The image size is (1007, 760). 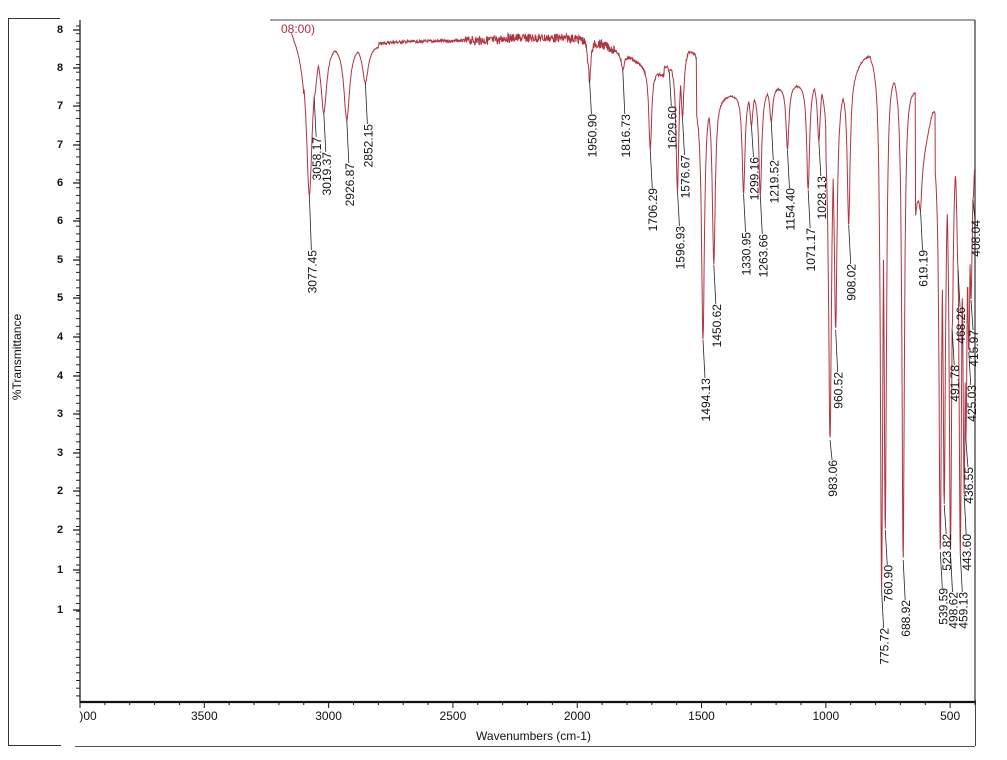 I want to click on peak-label: 1629.60, so click(x=672, y=128).